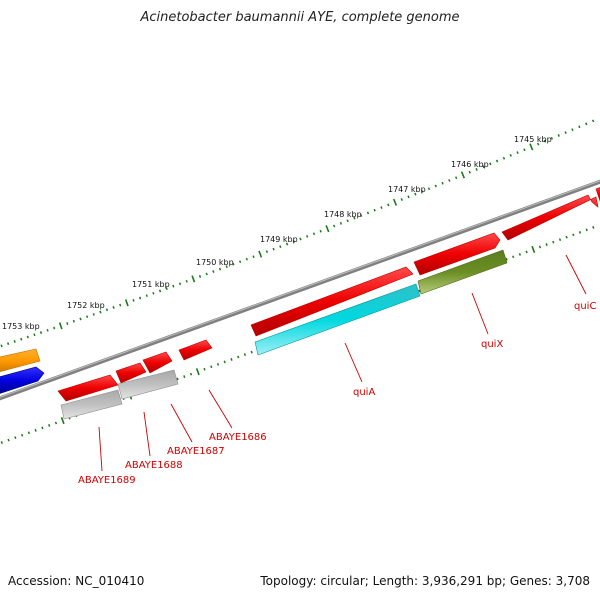  Describe the element at coordinates (76, 581) in the screenshot. I see `accession-label: Accession: NC_010410` at that location.